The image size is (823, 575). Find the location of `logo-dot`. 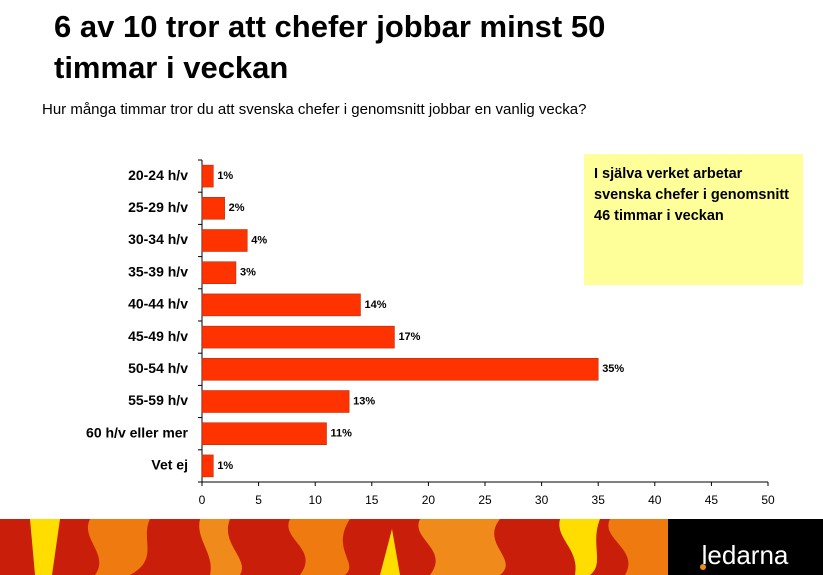

logo-dot is located at coordinates (703, 567).